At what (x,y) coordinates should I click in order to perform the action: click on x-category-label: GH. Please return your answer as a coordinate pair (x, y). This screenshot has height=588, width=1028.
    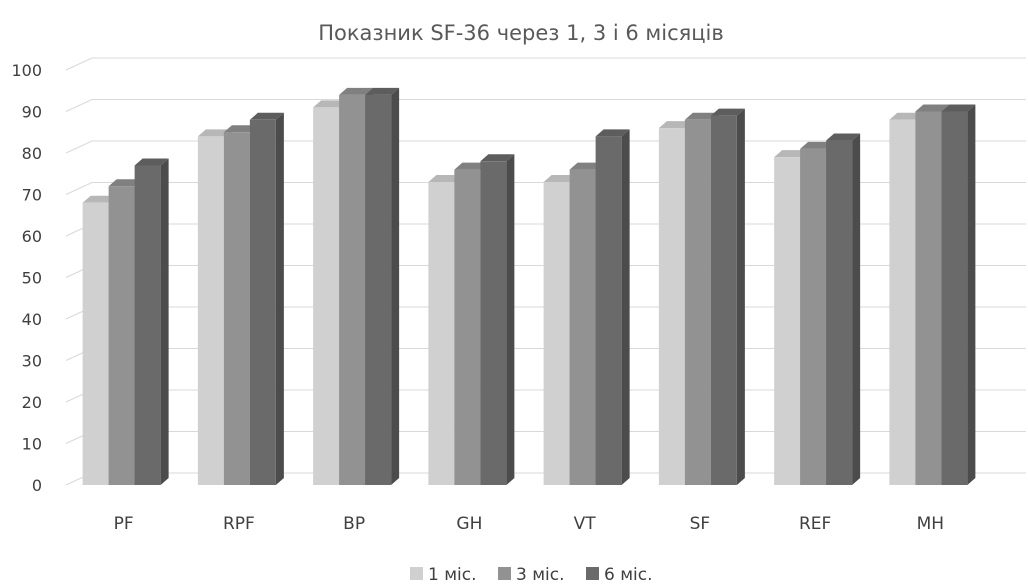
    Looking at the image, I should click on (469, 524).